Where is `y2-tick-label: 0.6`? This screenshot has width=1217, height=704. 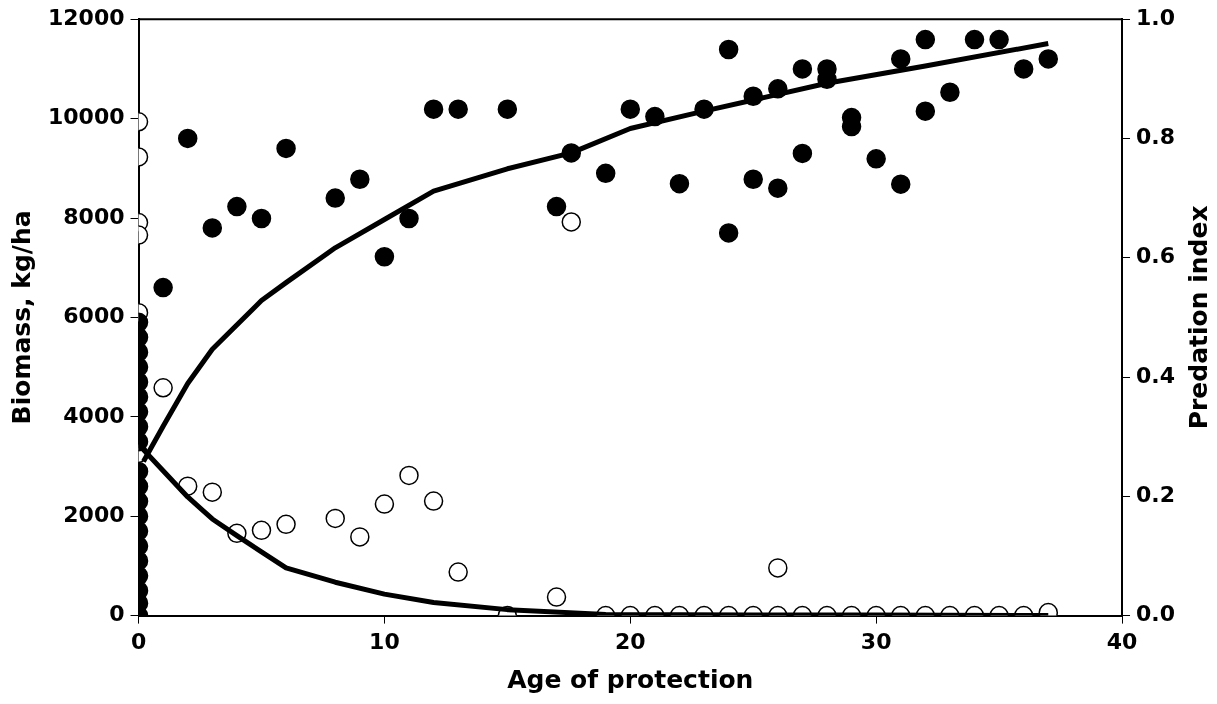
y2-tick-label: 0.6 is located at coordinates (1156, 256).